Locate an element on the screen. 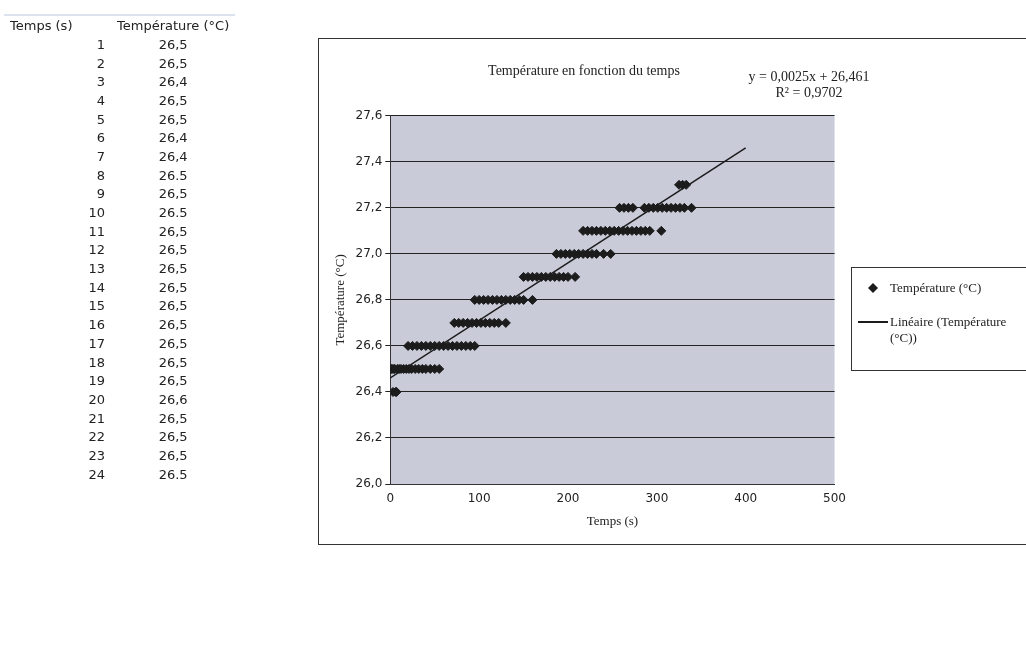 The width and height of the screenshot is (1026, 656). y-tick-label: 21 is located at coordinates (96, 418).